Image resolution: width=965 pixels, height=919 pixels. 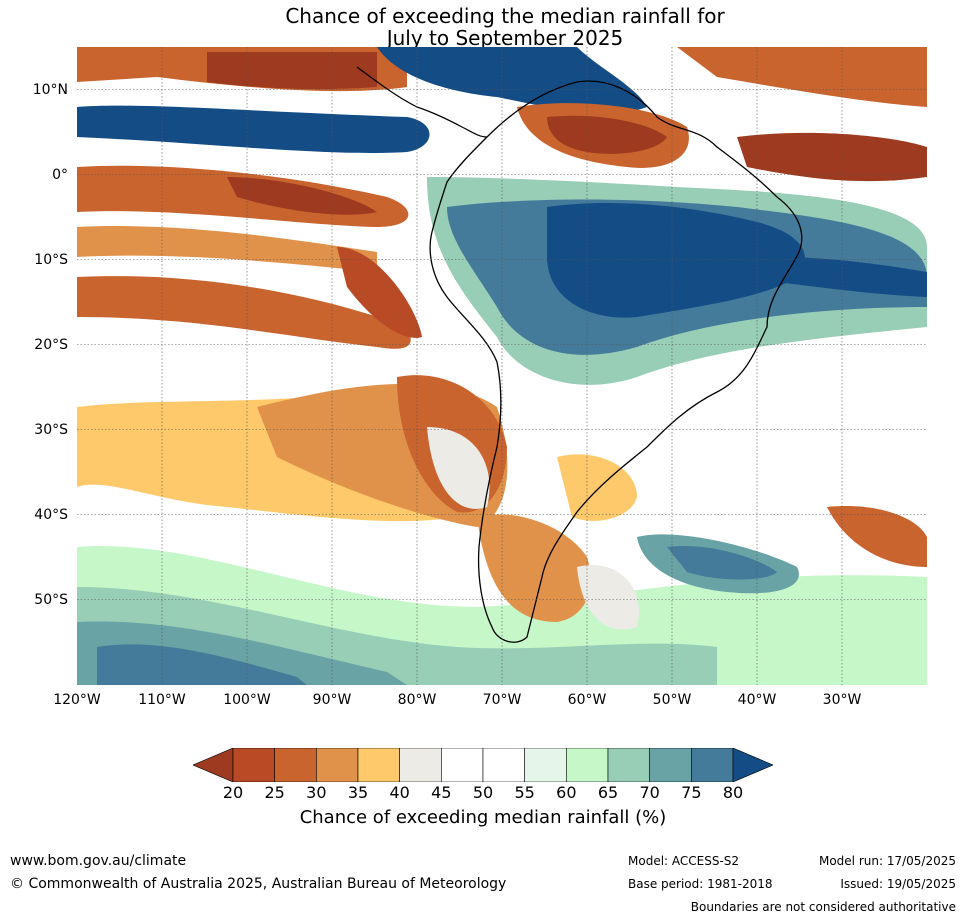 What do you see at coordinates (524, 792) in the screenshot?
I see `colorbar-tick-label: 55` at bounding box center [524, 792].